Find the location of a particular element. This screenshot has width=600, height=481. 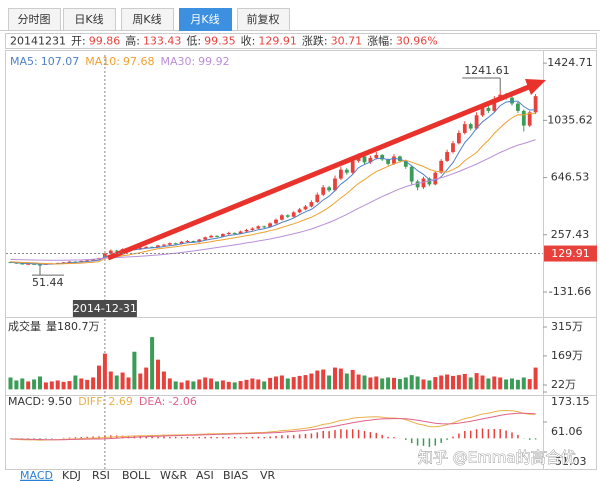

legend-value: 99.92 is located at coordinates (214, 61).